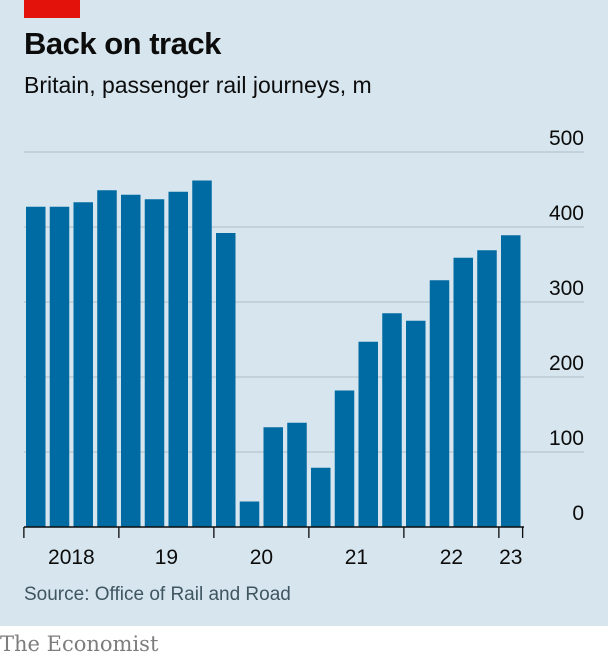 The image size is (608, 662). What do you see at coordinates (566, 438) in the screenshot?
I see `y-tick-label-100: 100` at bounding box center [566, 438].